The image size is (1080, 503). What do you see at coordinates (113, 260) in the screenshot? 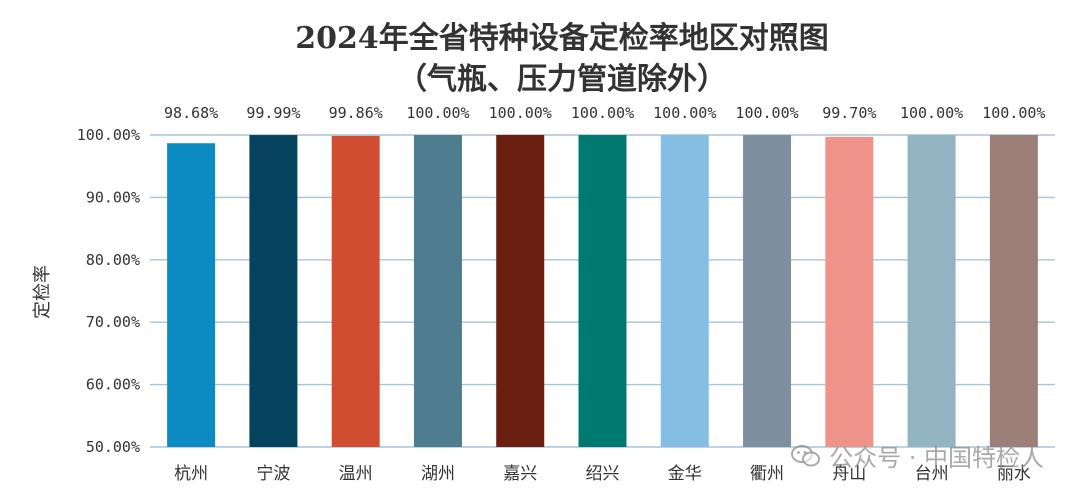
I see `y-tick-label: 80.00%` at bounding box center [113, 260].